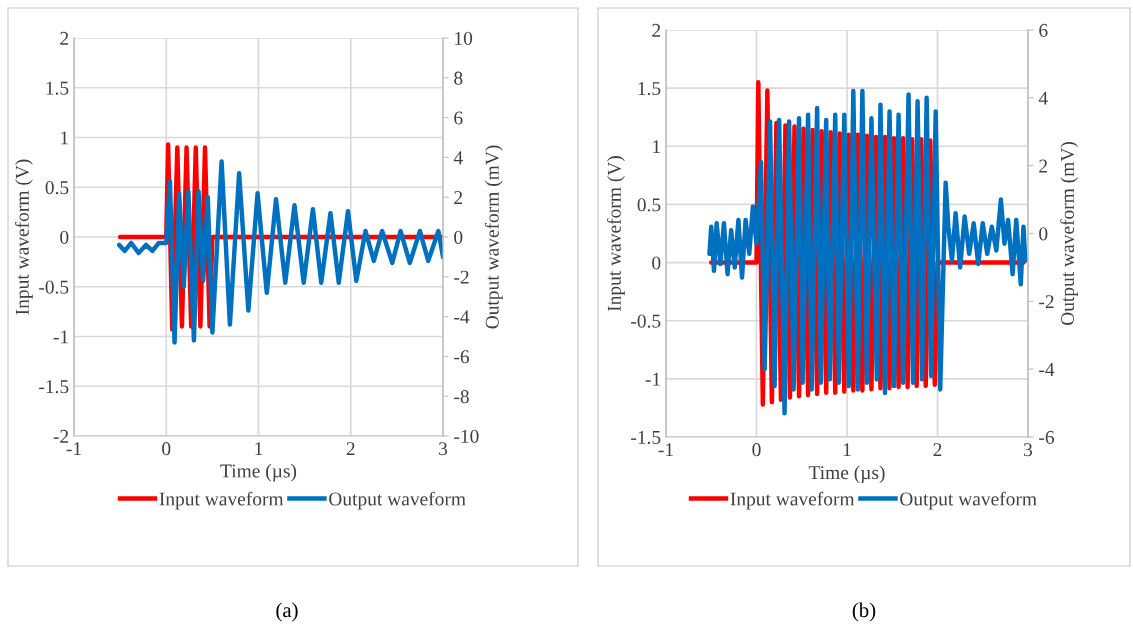 This screenshot has height=637, width=1133. What do you see at coordinates (61, 436) in the screenshot?
I see `y-tick-label: -2` at bounding box center [61, 436].